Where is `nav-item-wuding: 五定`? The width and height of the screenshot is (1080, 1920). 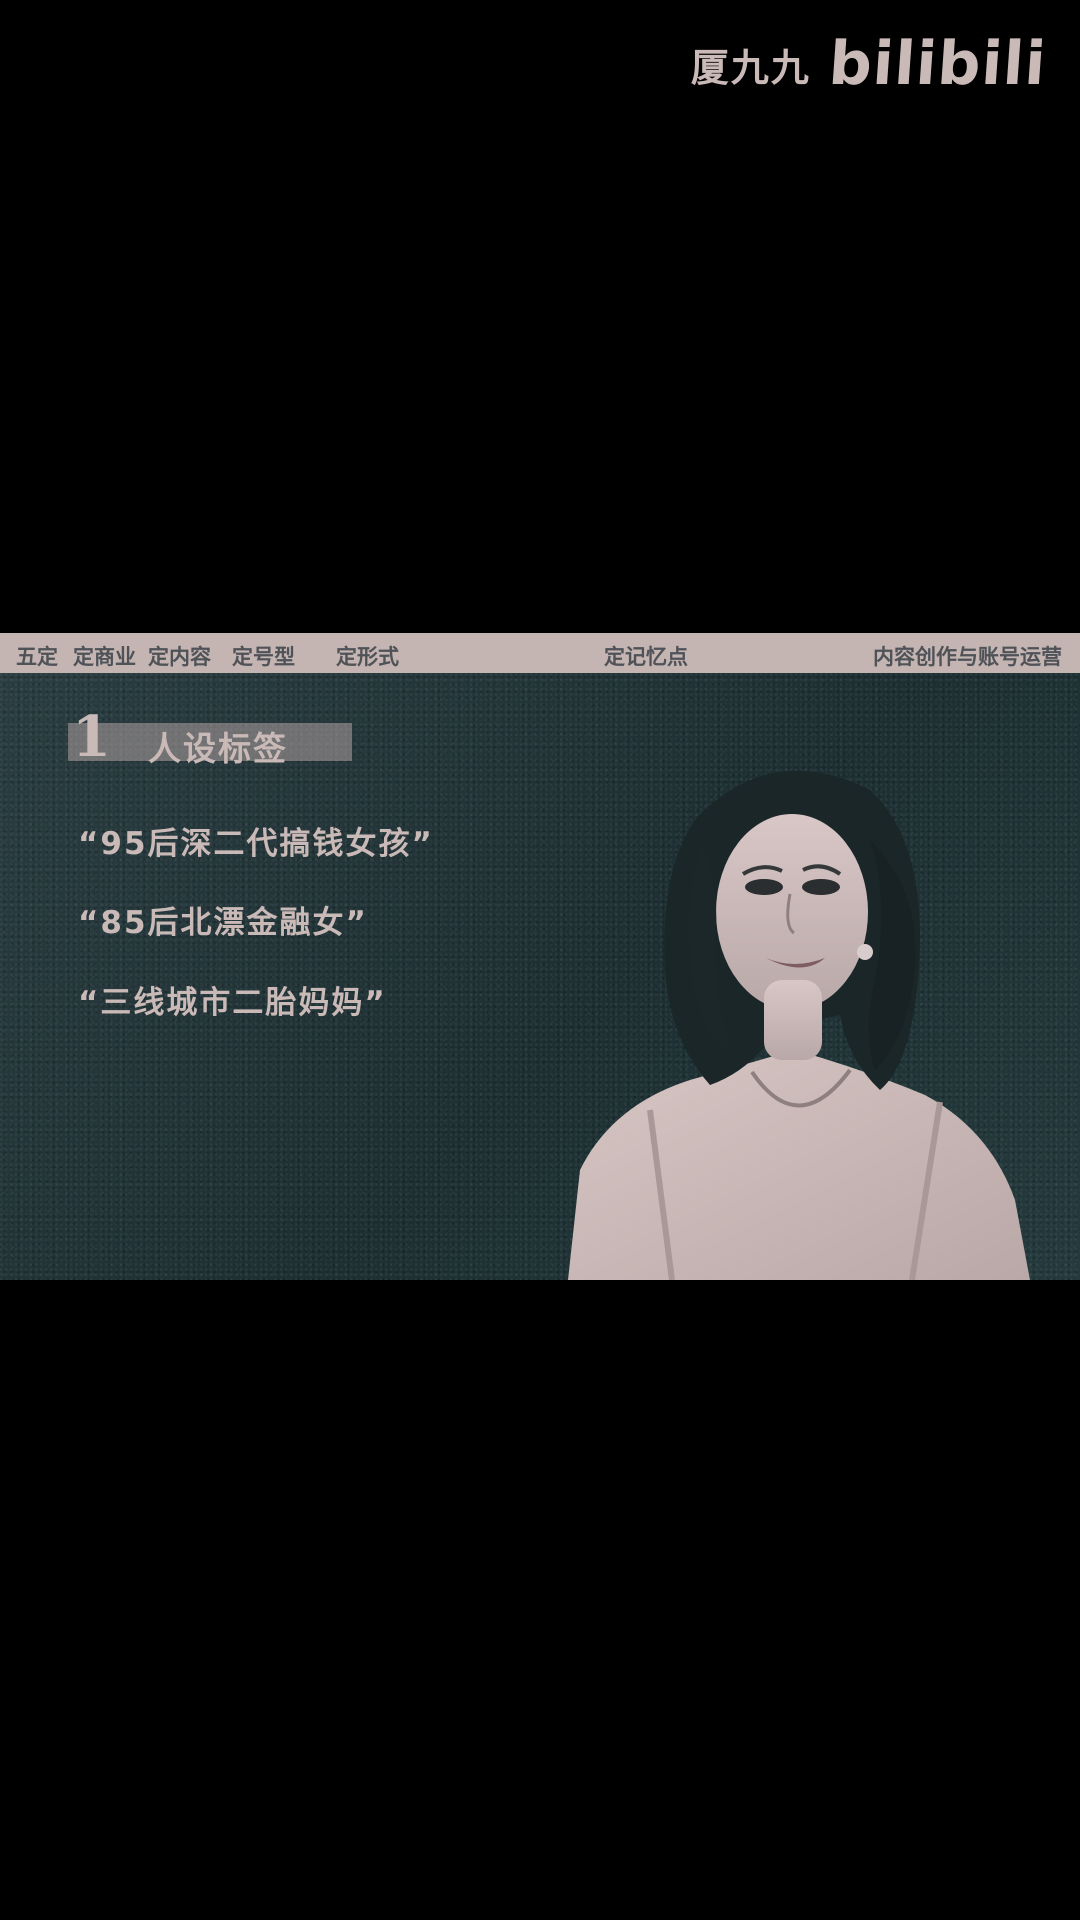
nav-item-wuding: 五定 is located at coordinates (37, 657).